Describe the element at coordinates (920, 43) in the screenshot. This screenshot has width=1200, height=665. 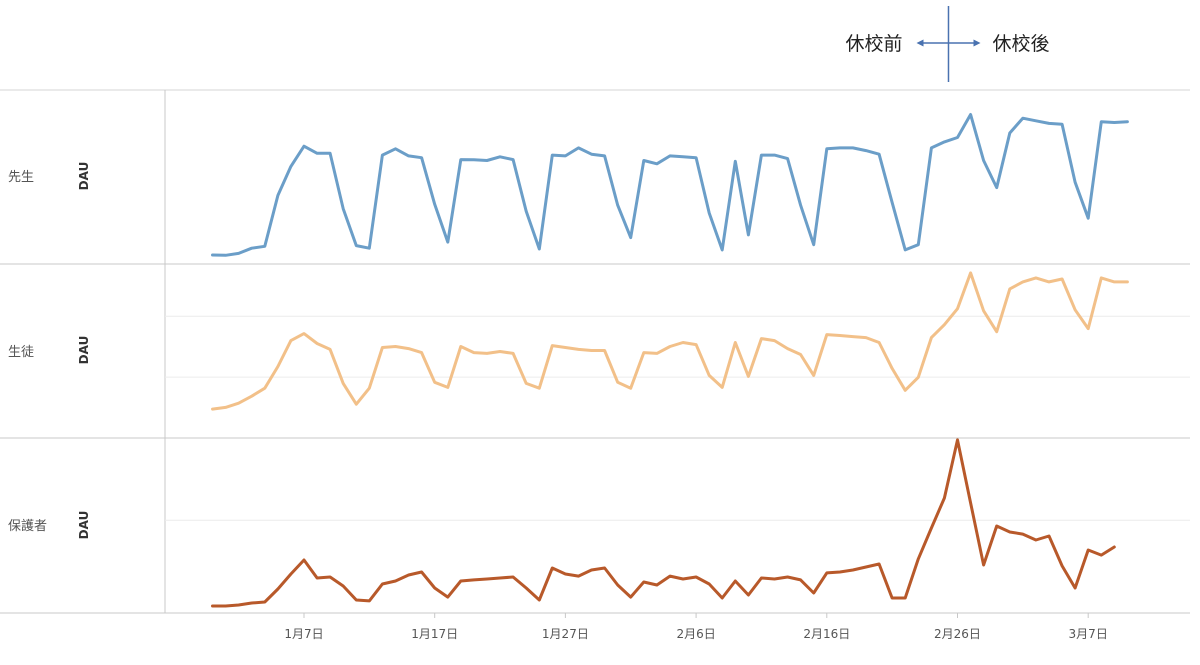
I see `before-arrowhead` at that location.